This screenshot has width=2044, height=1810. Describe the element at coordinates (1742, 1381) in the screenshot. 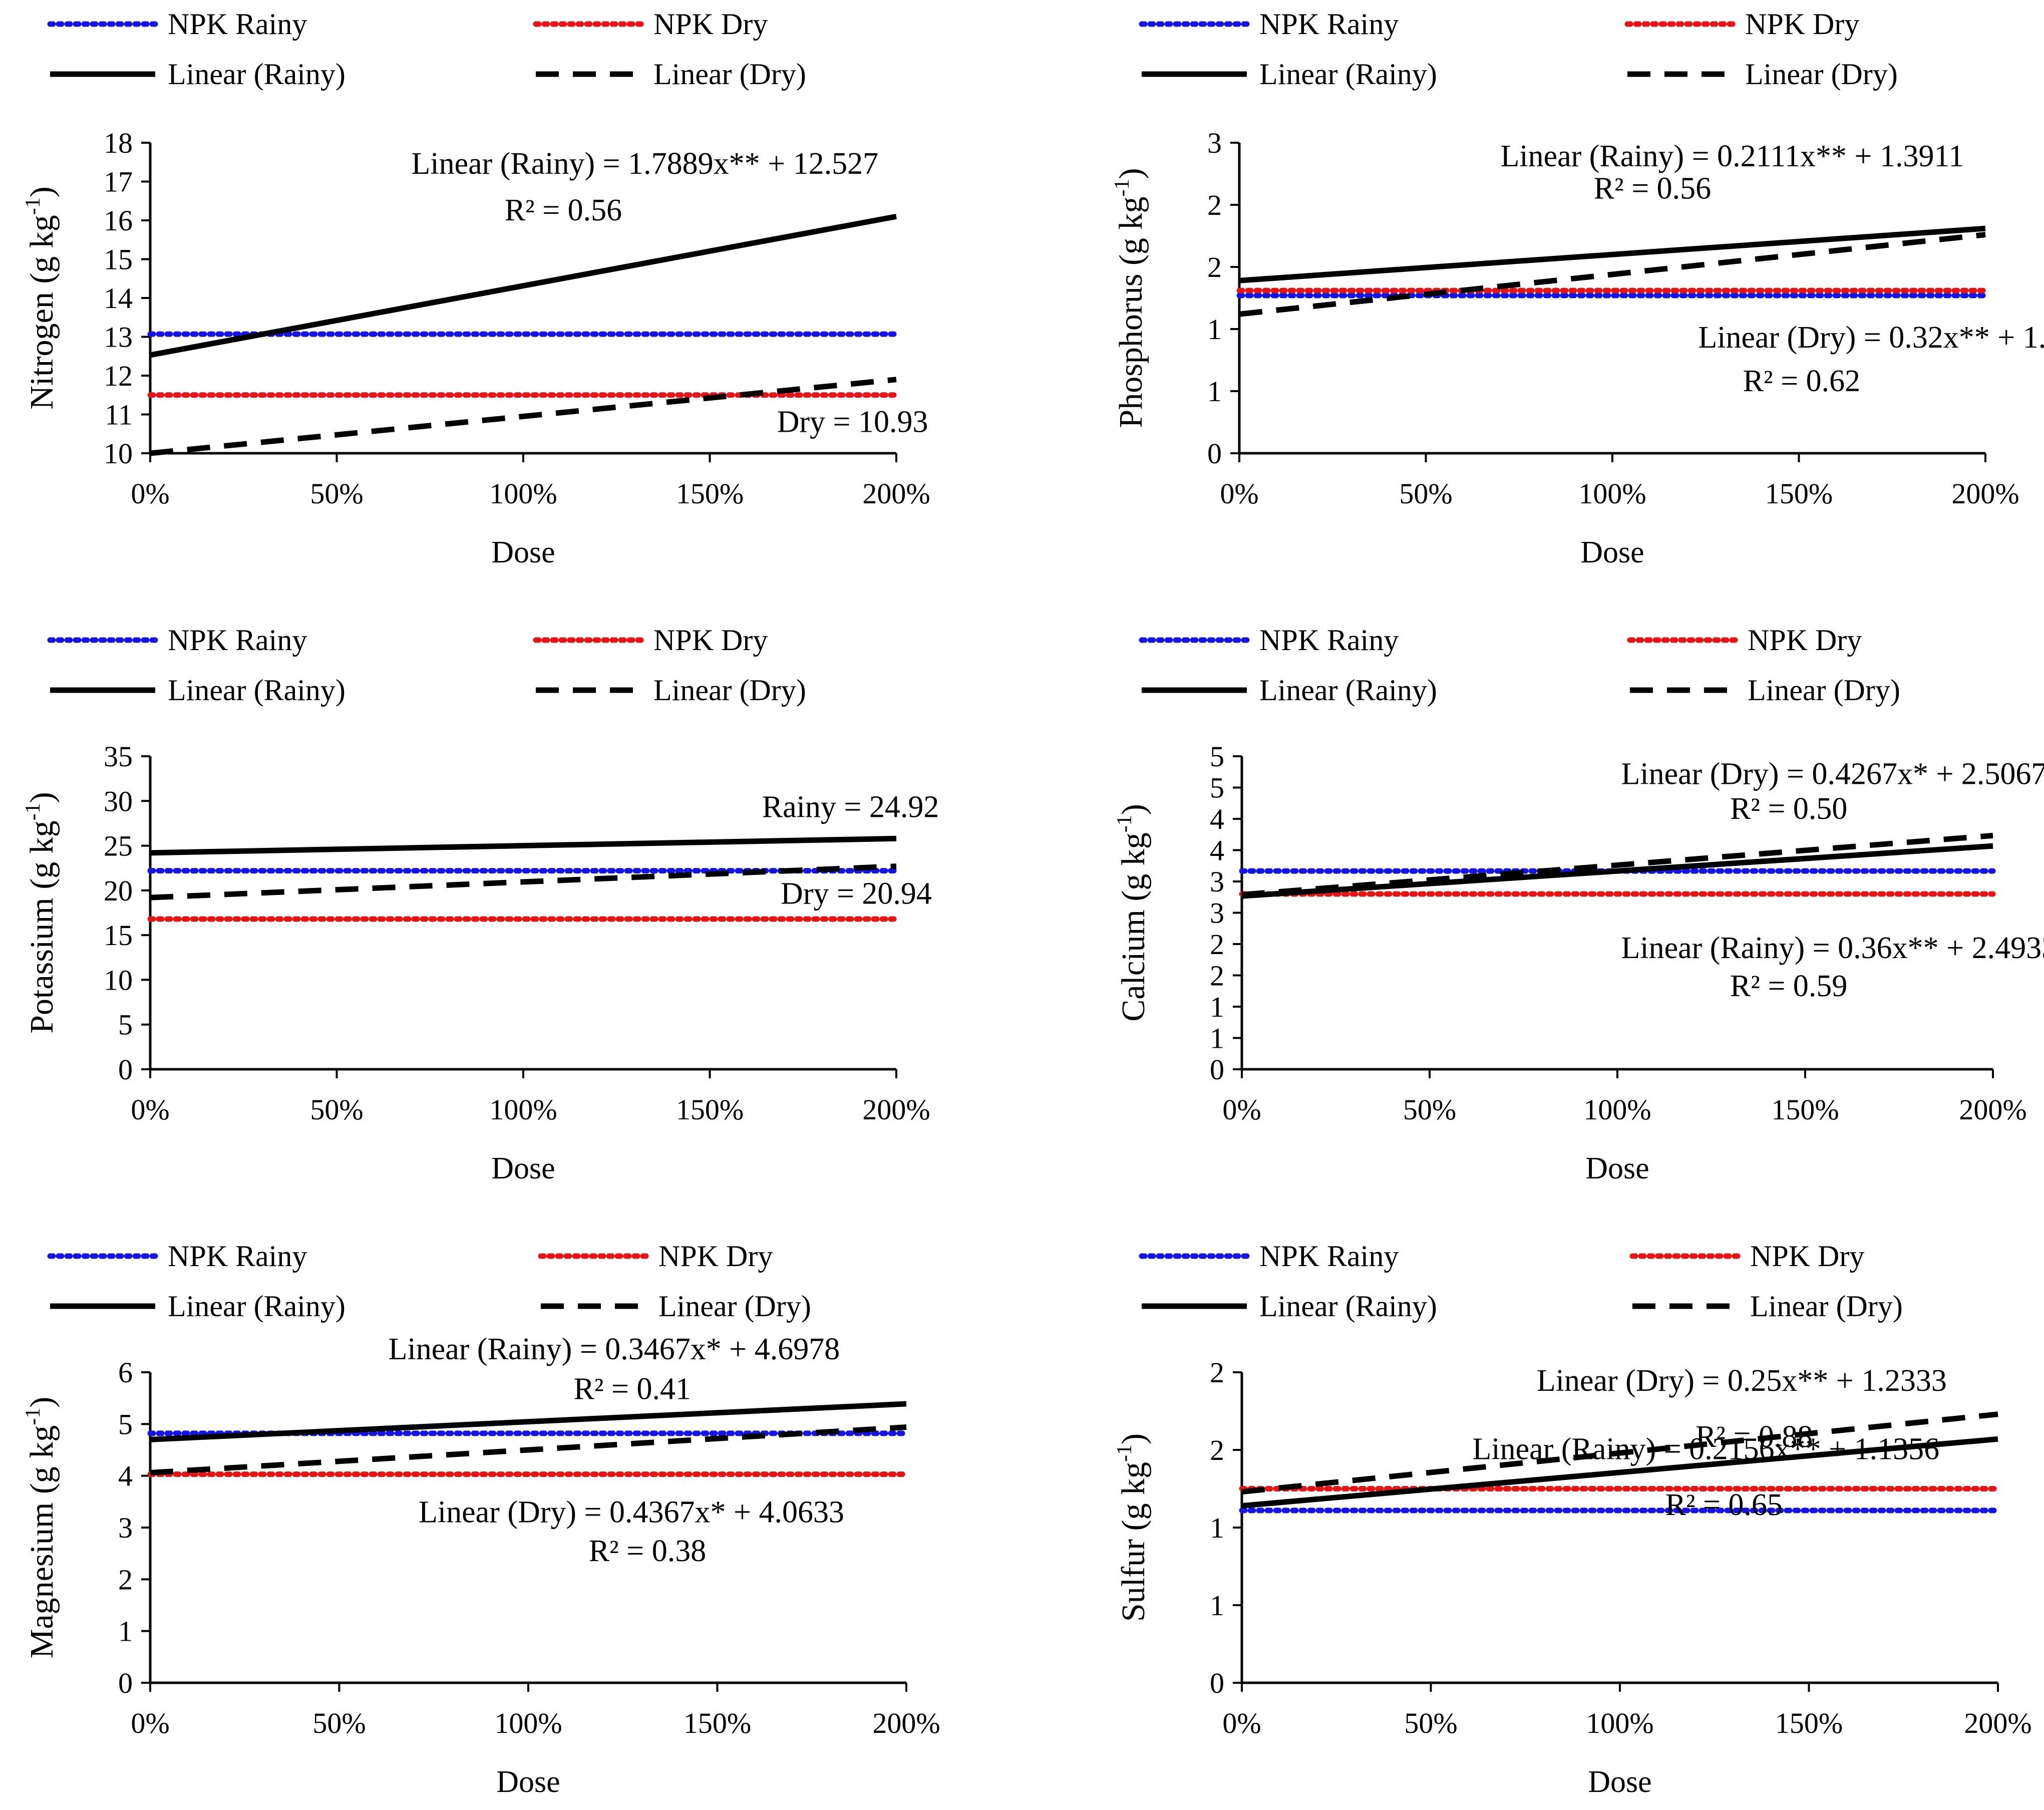

I see `annotation-label: Linear (Dry) = 0.25x** + 1.2333` at that location.